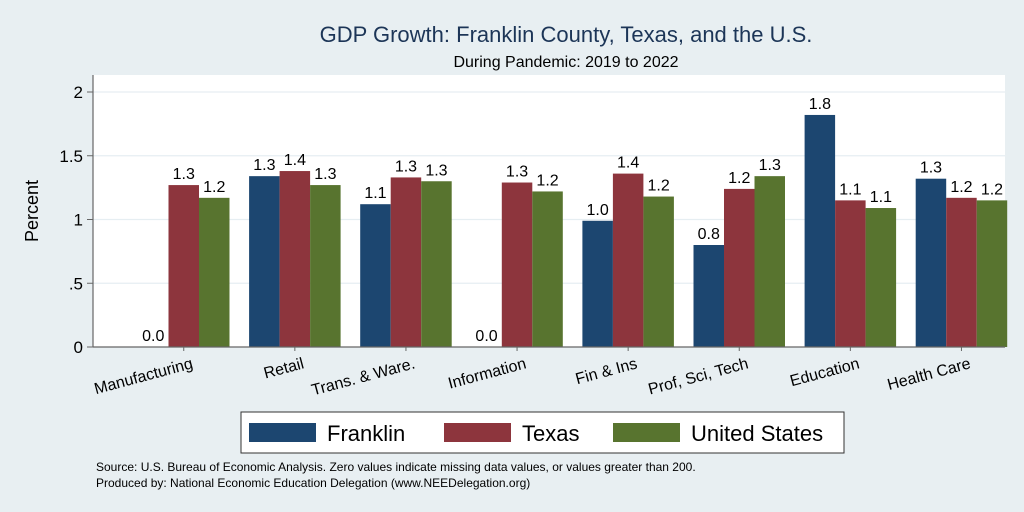  What do you see at coordinates (550, 433) in the screenshot?
I see `legend-label: Texas` at bounding box center [550, 433].